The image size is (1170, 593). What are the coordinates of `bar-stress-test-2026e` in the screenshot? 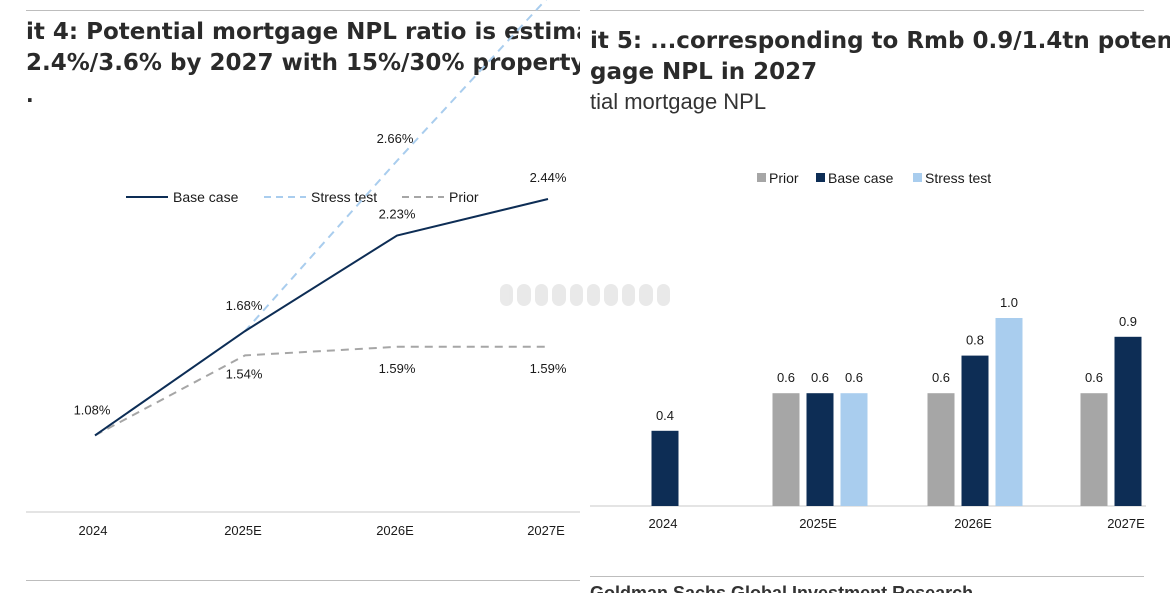 It's located at (1009, 412).